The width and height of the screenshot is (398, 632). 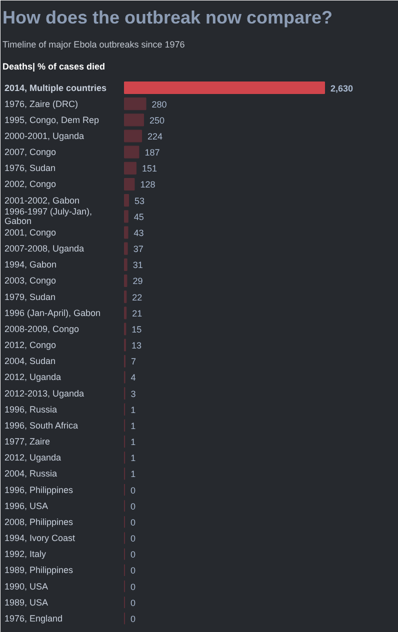 What do you see at coordinates (31, 473) in the screenshot?
I see `y-tick-label: 2004, Russia` at bounding box center [31, 473].